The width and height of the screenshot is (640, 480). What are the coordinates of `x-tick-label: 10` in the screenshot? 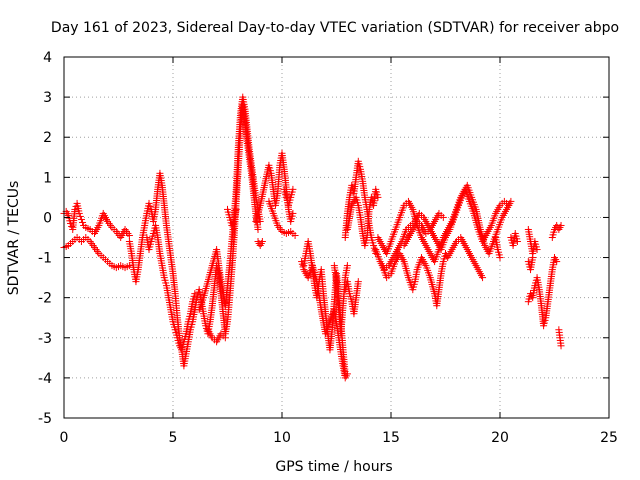 It's located at (282, 438).